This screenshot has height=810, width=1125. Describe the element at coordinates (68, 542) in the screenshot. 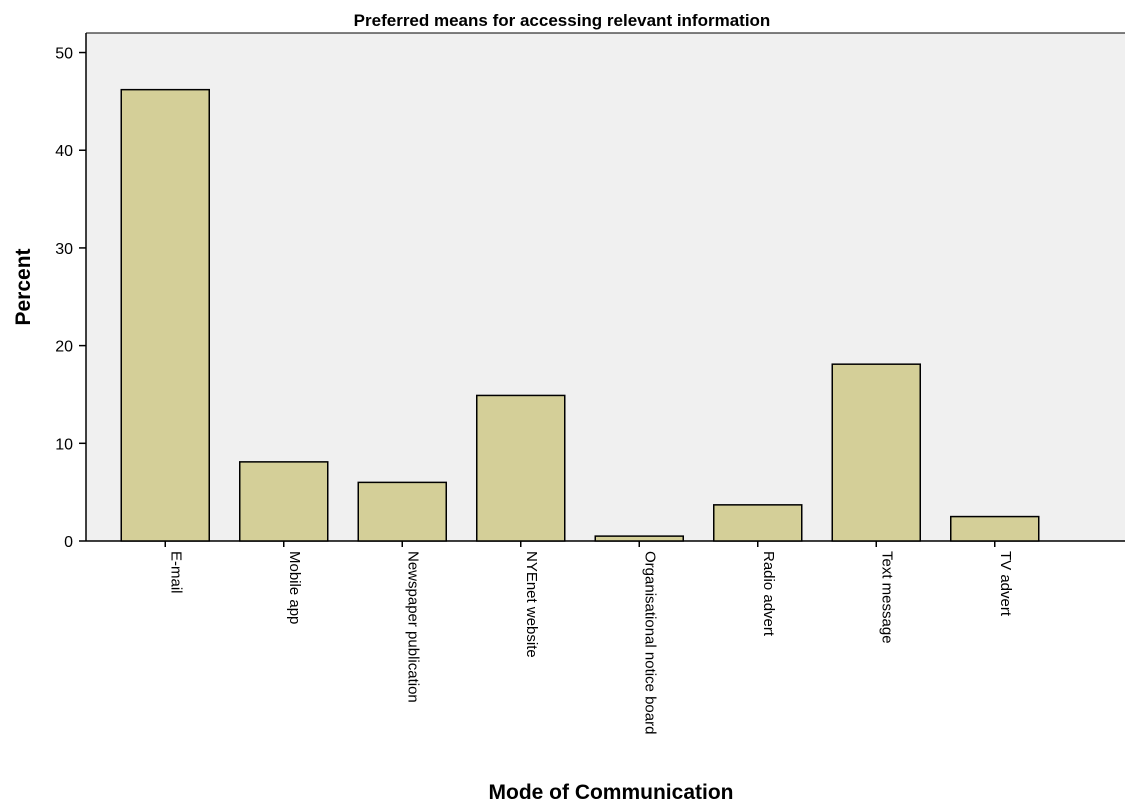

I see `y-tick-label: 0` at that location.